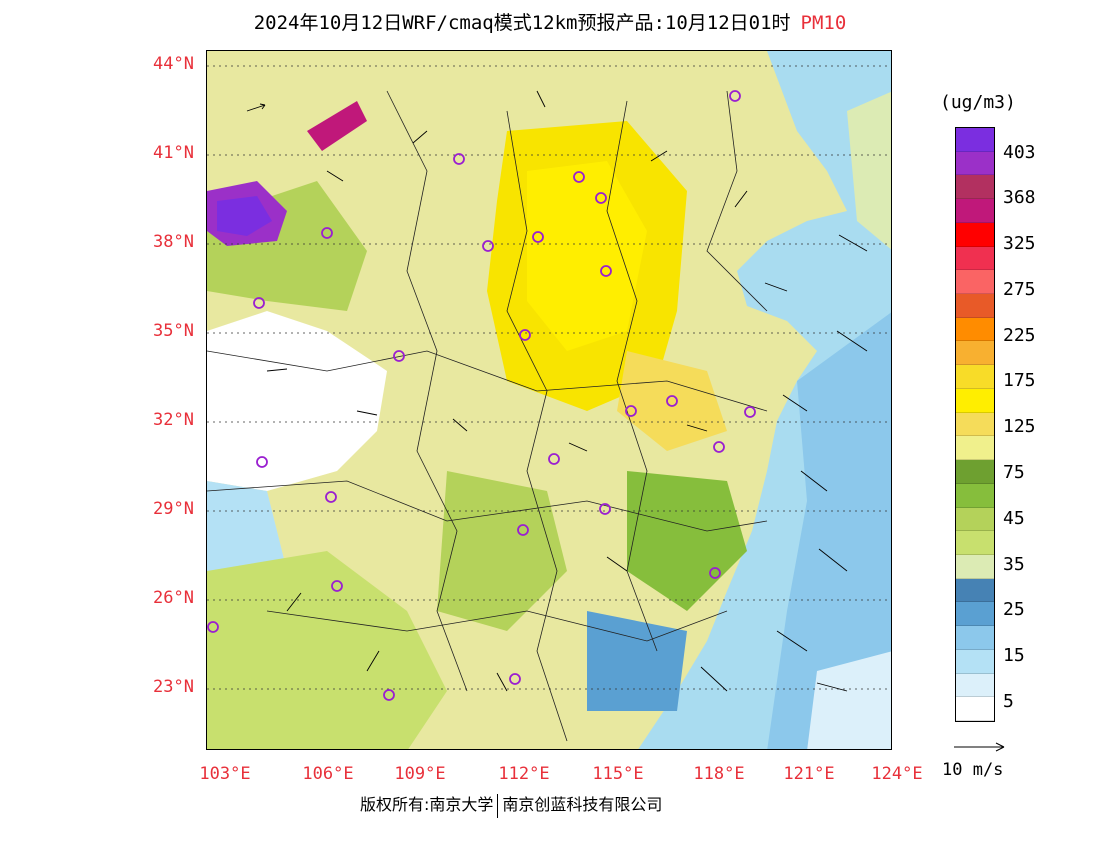 The image size is (1100, 850). What do you see at coordinates (524, 774) in the screenshot?
I see `lon-label-112e: 112°E` at bounding box center [524, 774].